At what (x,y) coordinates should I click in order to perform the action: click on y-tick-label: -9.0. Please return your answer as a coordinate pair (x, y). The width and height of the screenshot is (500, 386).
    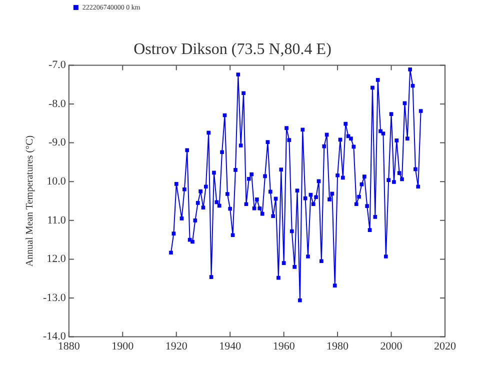
    Looking at the image, I should click on (57, 142).